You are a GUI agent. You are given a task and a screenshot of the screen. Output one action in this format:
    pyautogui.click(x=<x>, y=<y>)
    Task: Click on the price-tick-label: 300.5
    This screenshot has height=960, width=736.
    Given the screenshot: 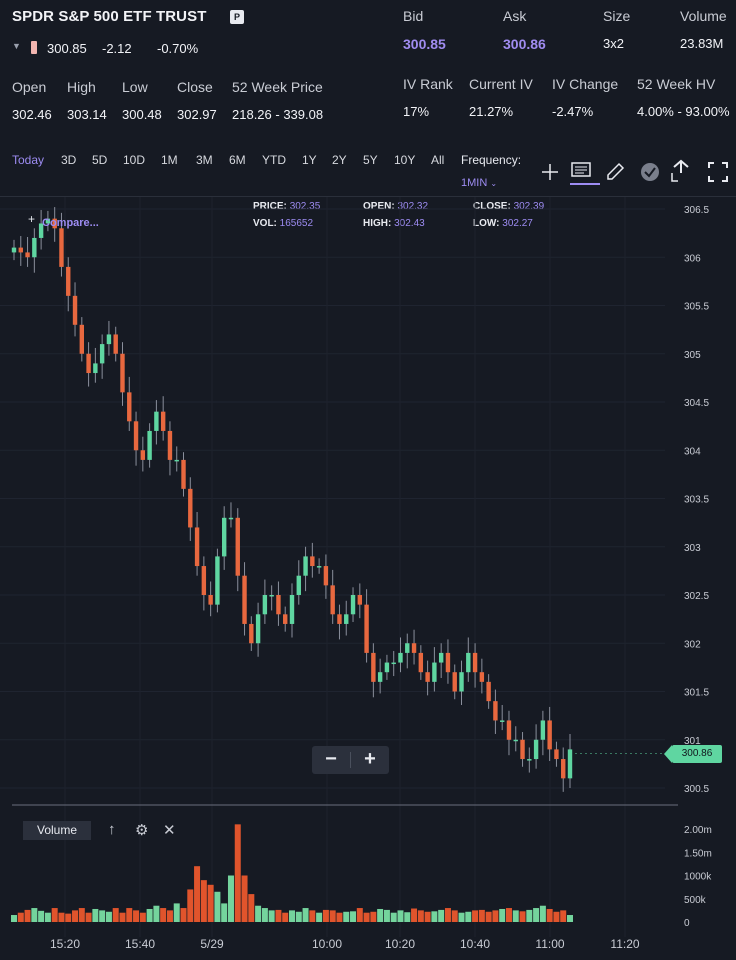 What is the action you would take?
    pyautogui.click(x=696, y=789)
    